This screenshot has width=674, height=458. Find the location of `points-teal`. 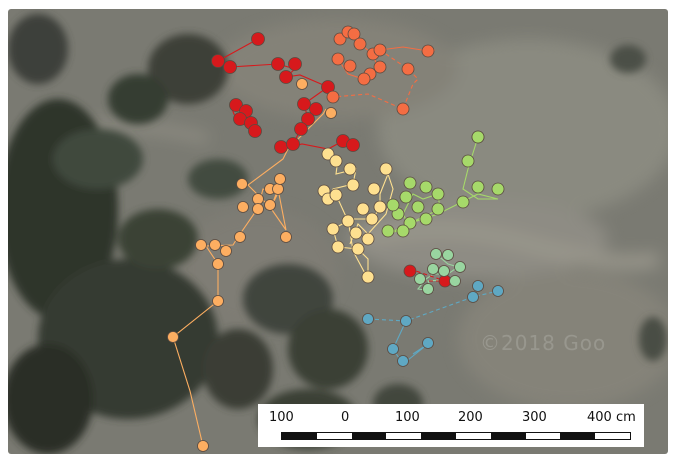

points-teal is located at coordinates (433, 323).